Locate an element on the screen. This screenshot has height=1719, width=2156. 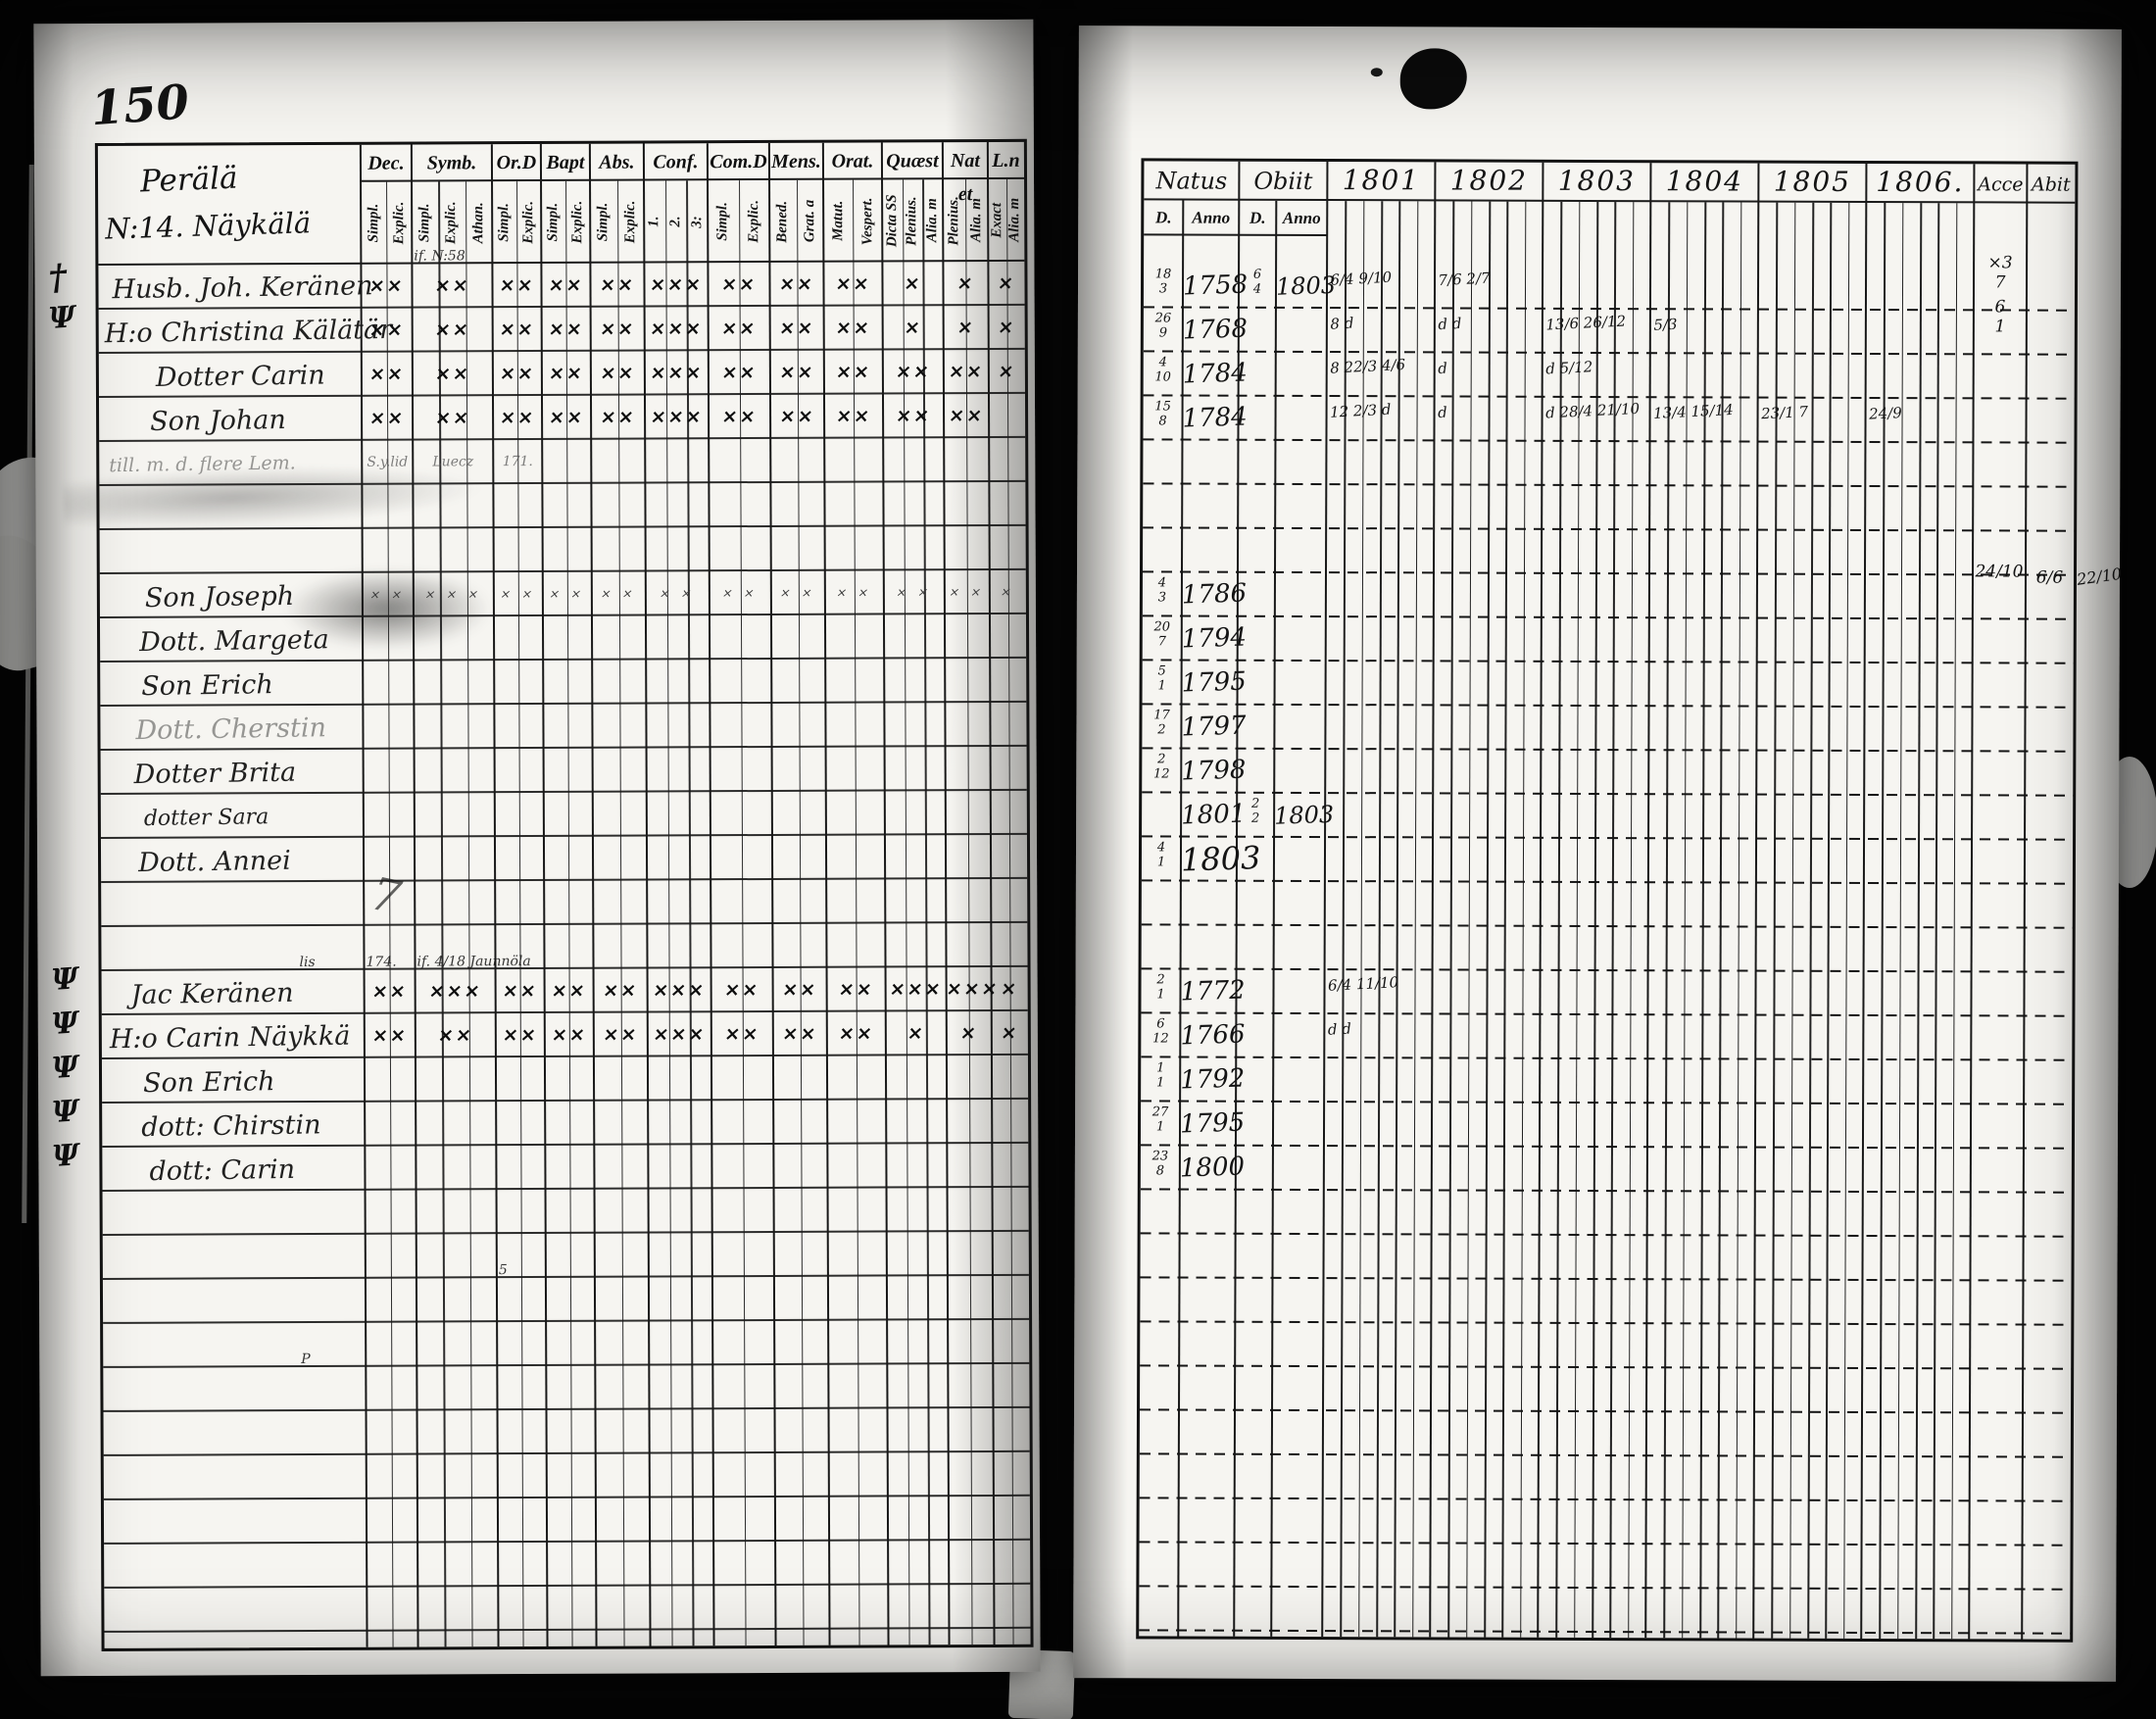
subheader-rule is located at coordinates (1236, 235).